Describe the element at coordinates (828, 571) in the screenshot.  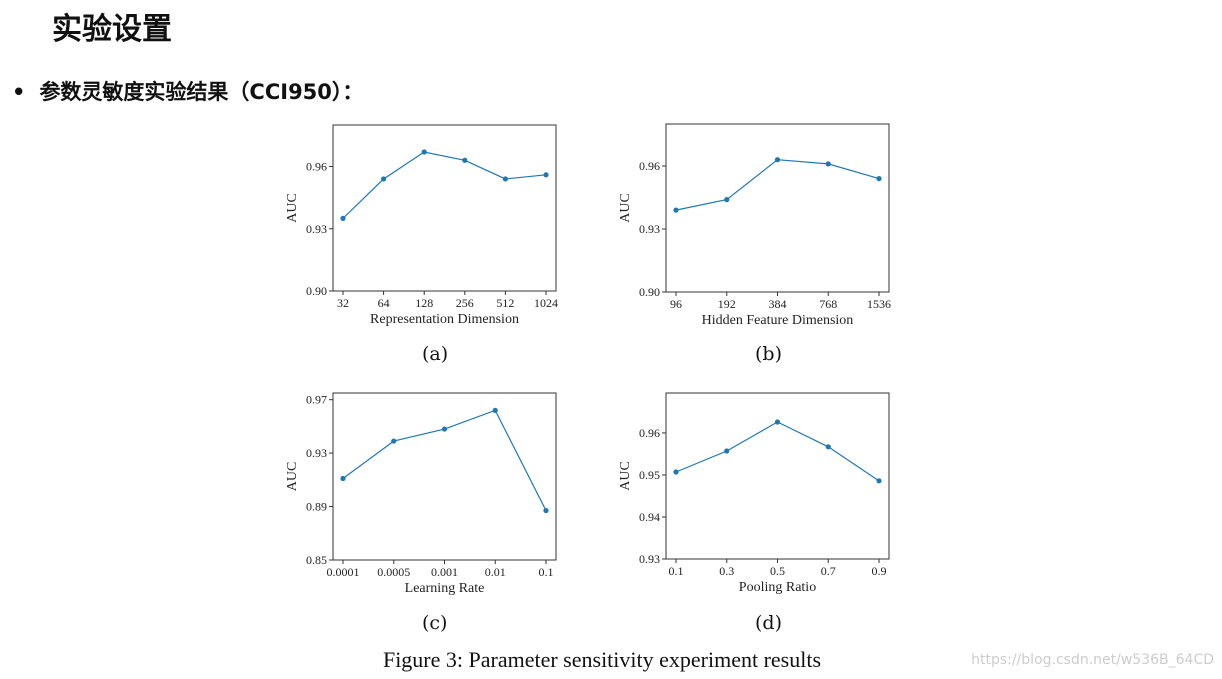
I see `x-tick-label: 0.7` at that location.